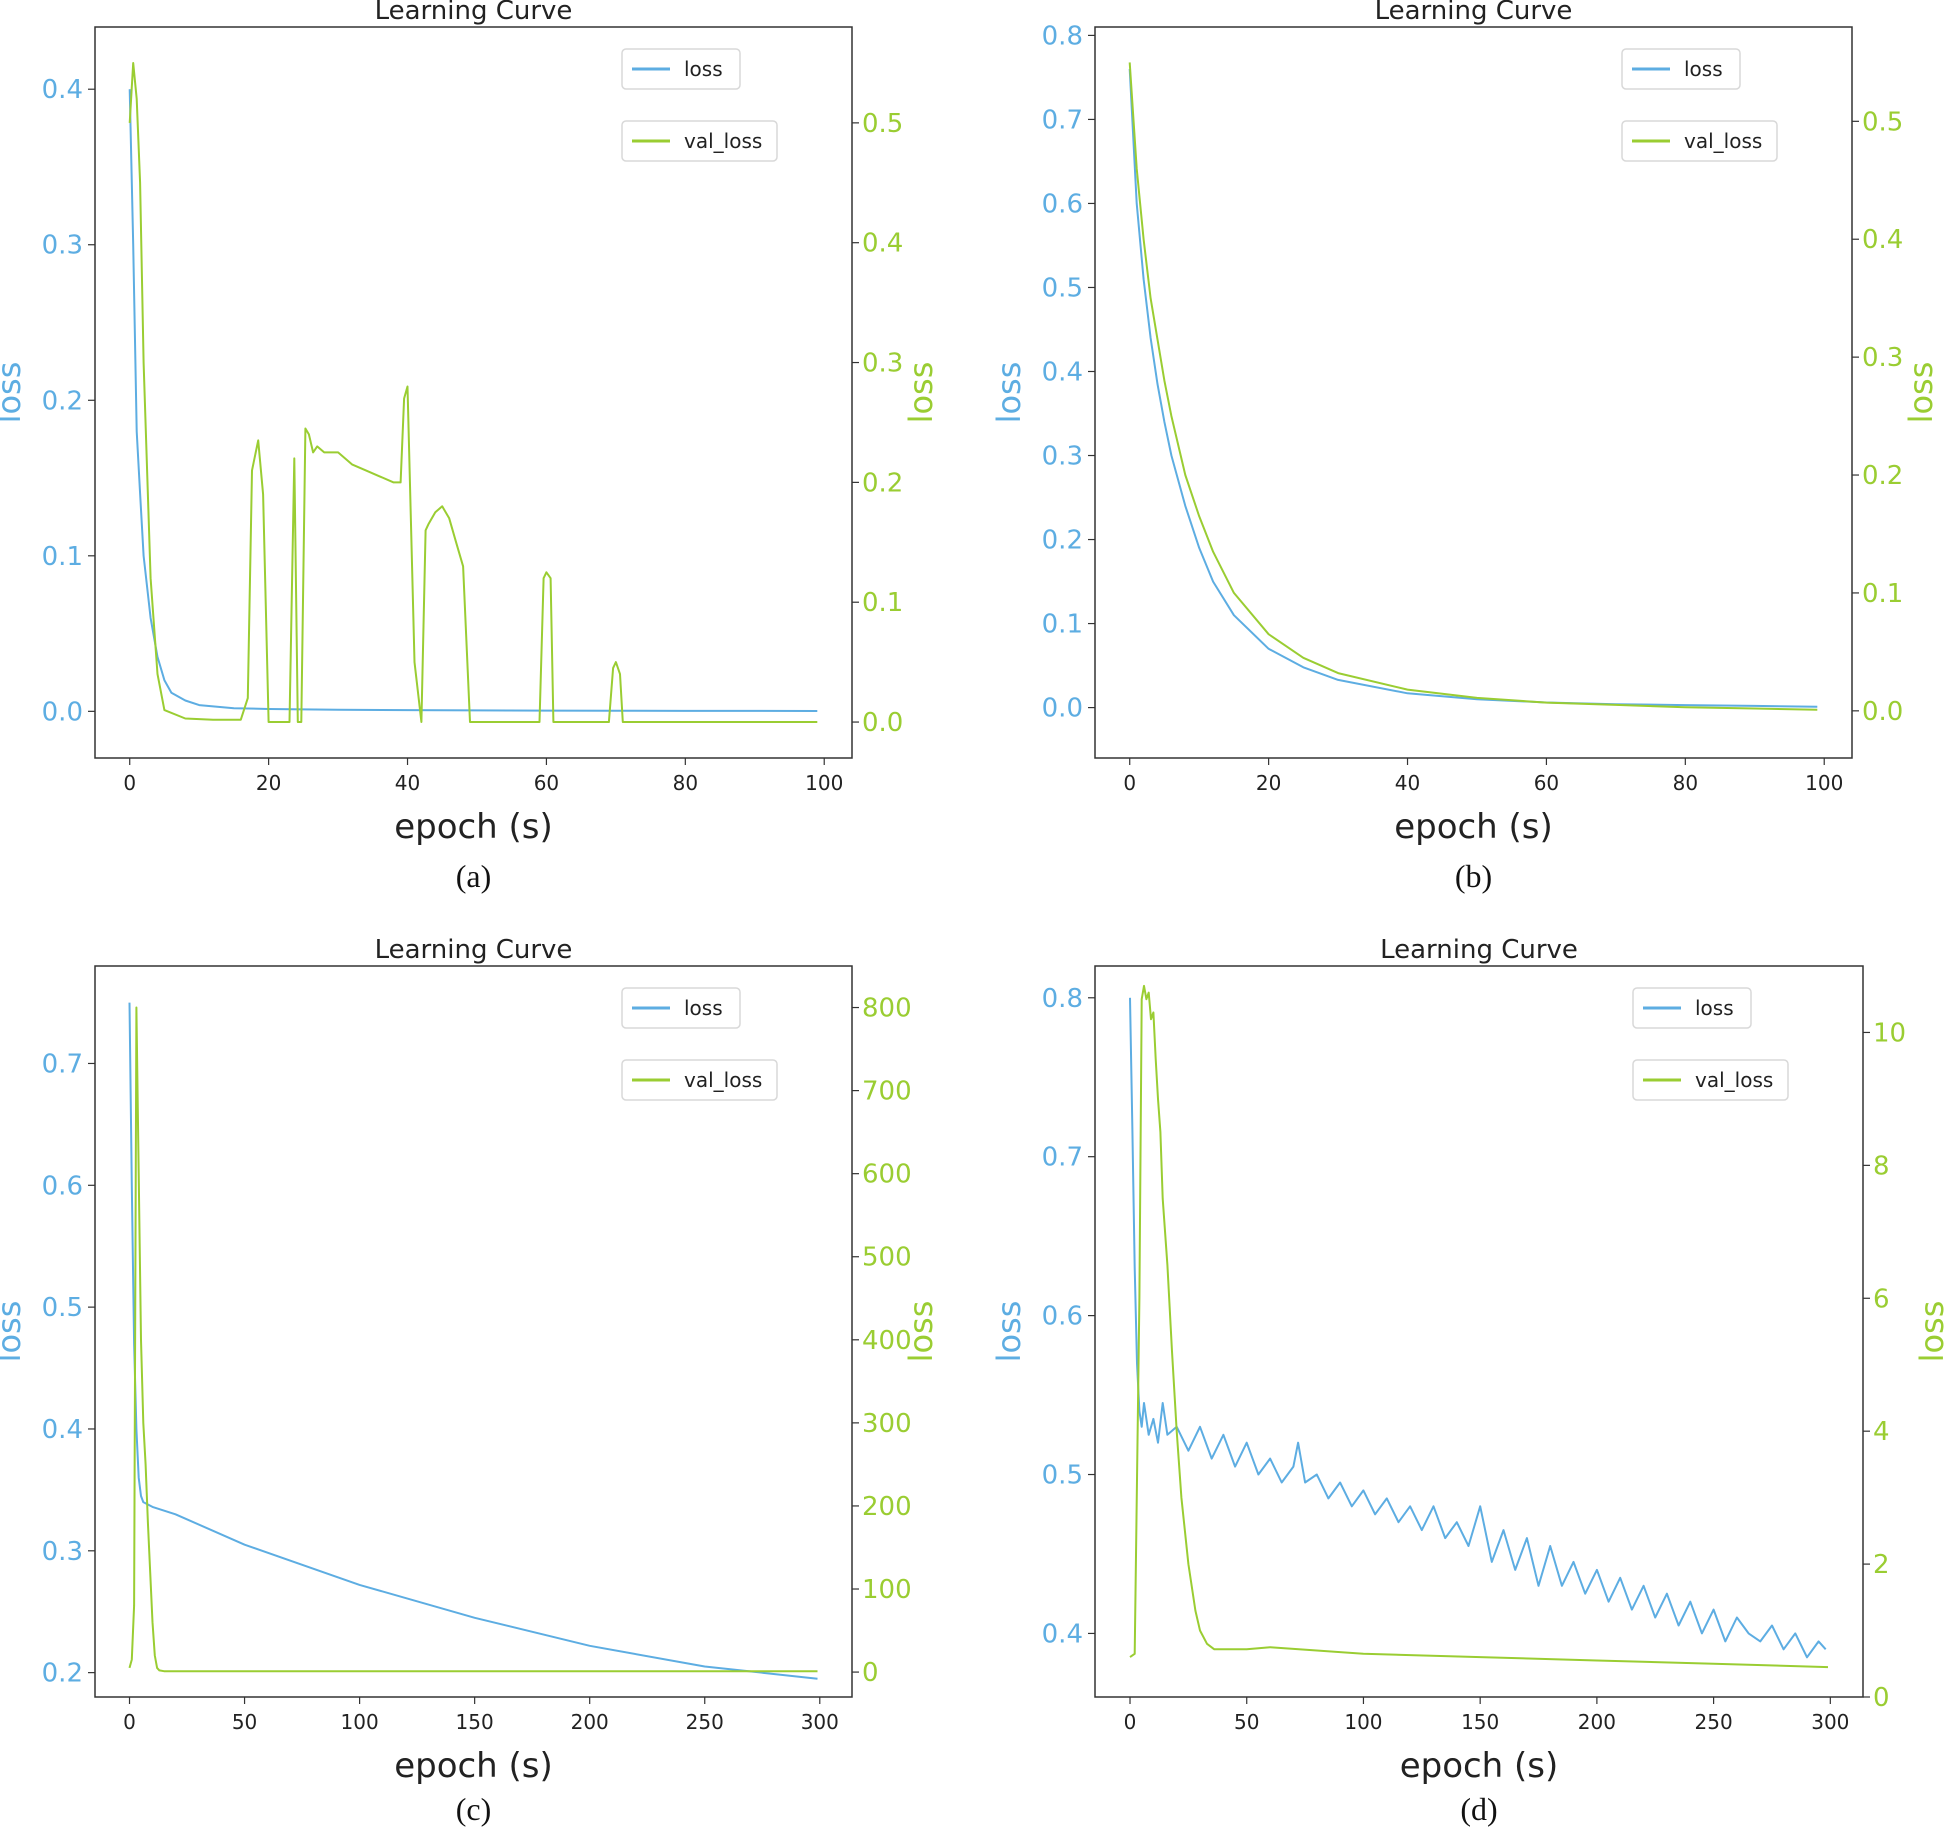 The width and height of the screenshot is (1945, 1839). I want to click on y-right-tick-label: 600, so click(887, 1175).